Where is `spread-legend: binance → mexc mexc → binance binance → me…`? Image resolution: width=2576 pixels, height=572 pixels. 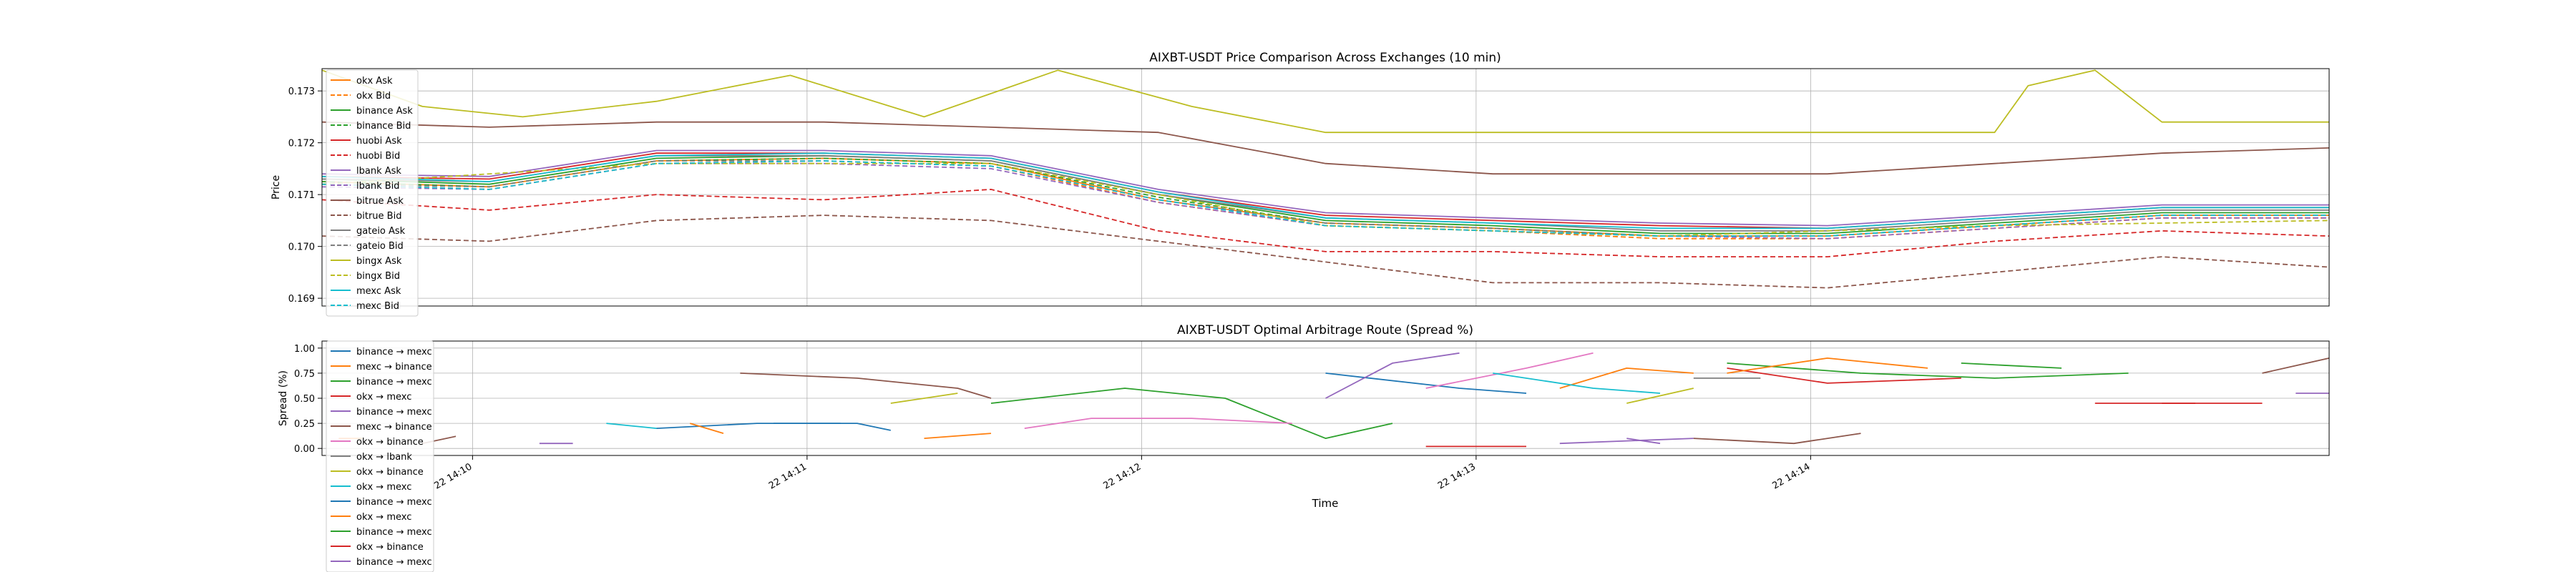 spread-legend: binance → mexc mexc → binance binance → me… is located at coordinates (380, 456).